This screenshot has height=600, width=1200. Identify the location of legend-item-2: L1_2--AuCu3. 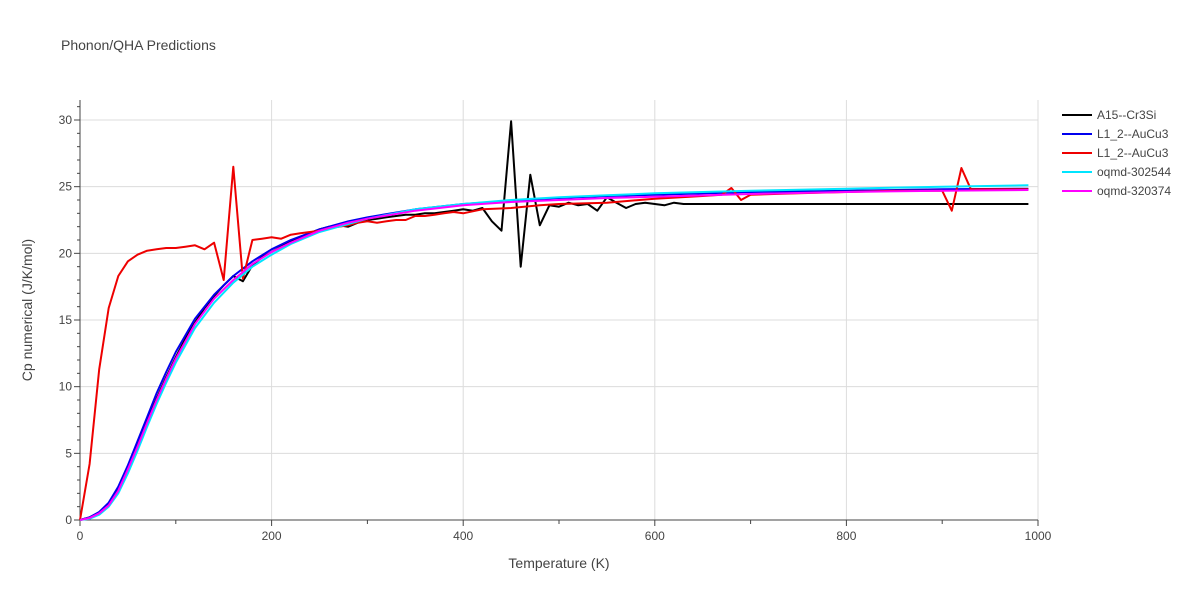
(1115, 134).